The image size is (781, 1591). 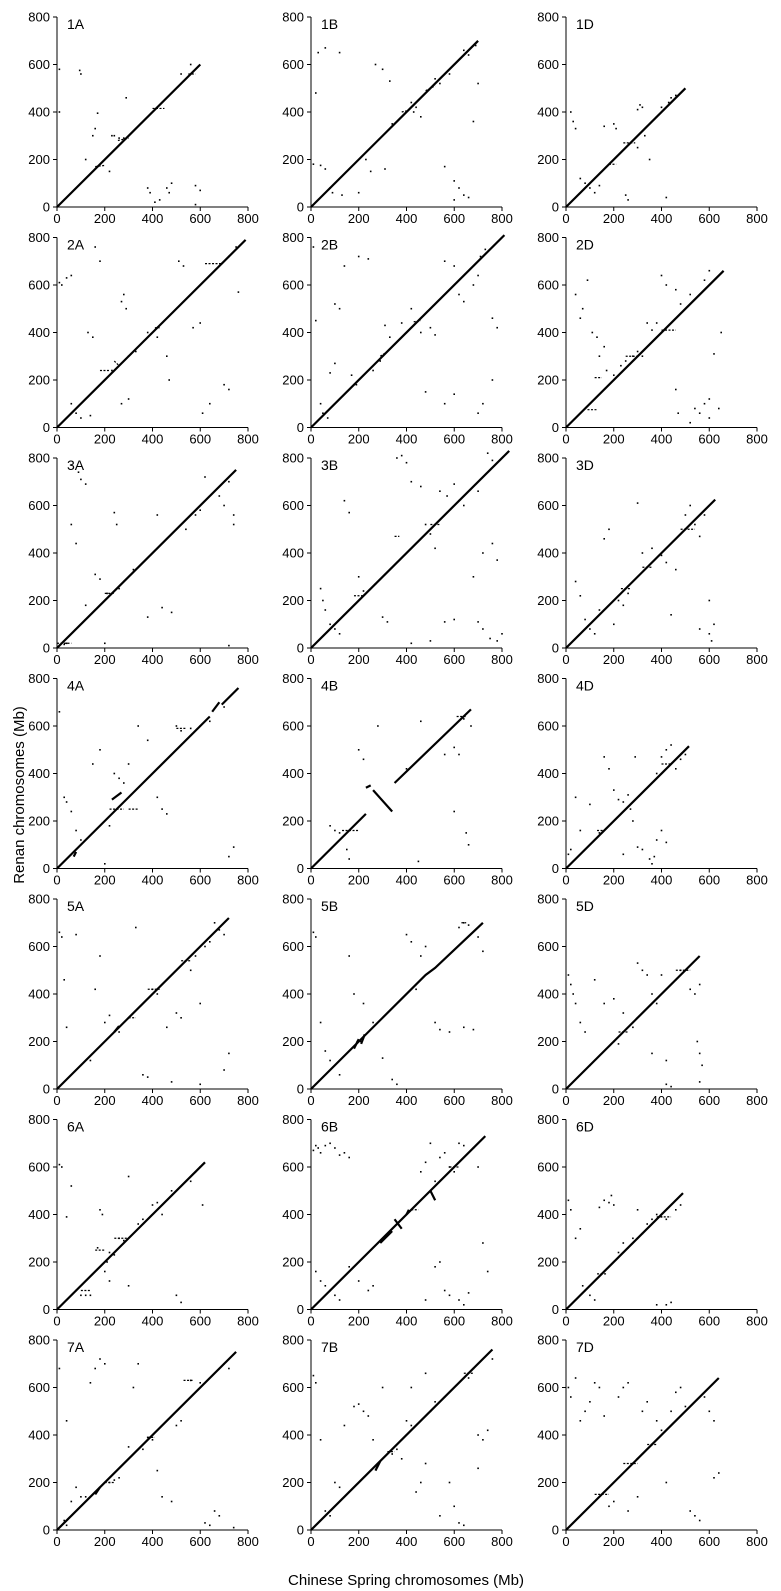 I want to click on panel-6B: 0 200 400 600 800 0 200 400 600 800 6B, so click(x=397, y=1220).